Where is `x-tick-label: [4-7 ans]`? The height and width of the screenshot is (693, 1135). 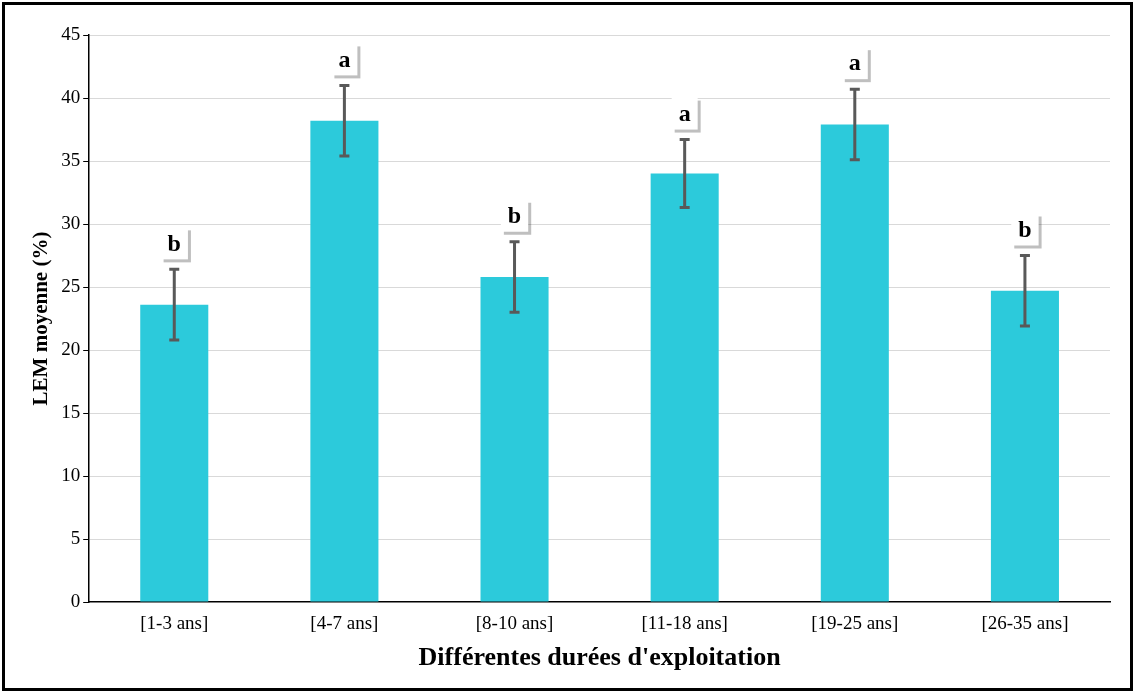 x-tick-label: [4-7 ans] is located at coordinates (344, 623).